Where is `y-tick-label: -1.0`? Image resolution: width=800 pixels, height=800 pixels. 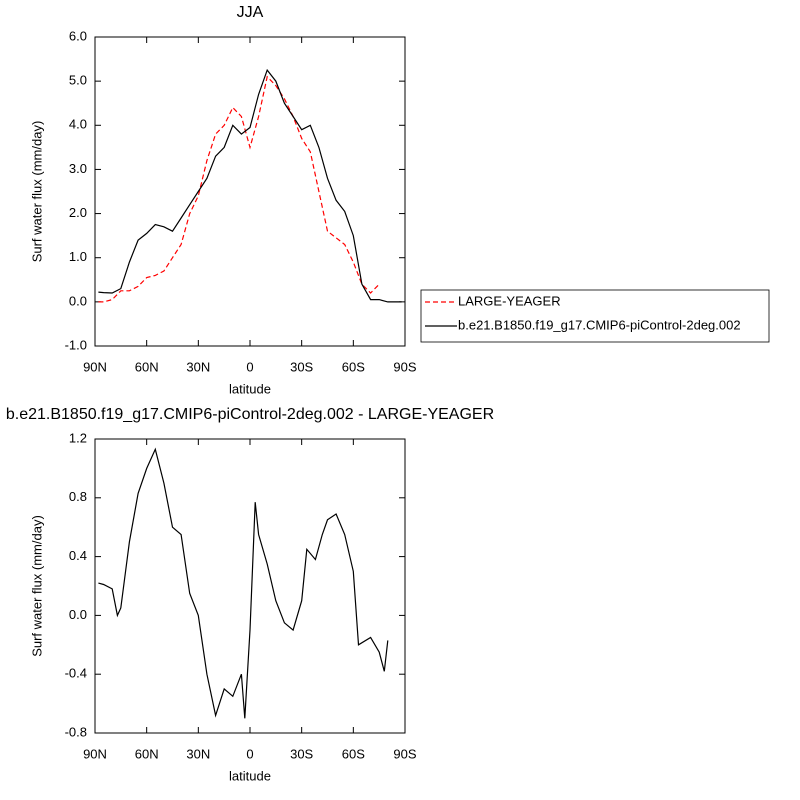 y-tick-label: -1.0 is located at coordinates (76, 344).